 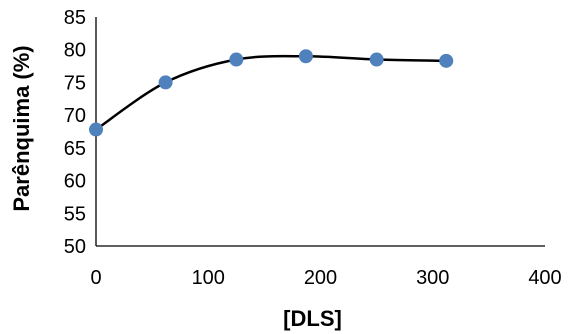 What do you see at coordinates (544, 278) in the screenshot?
I see `x-tick-label: 400` at bounding box center [544, 278].